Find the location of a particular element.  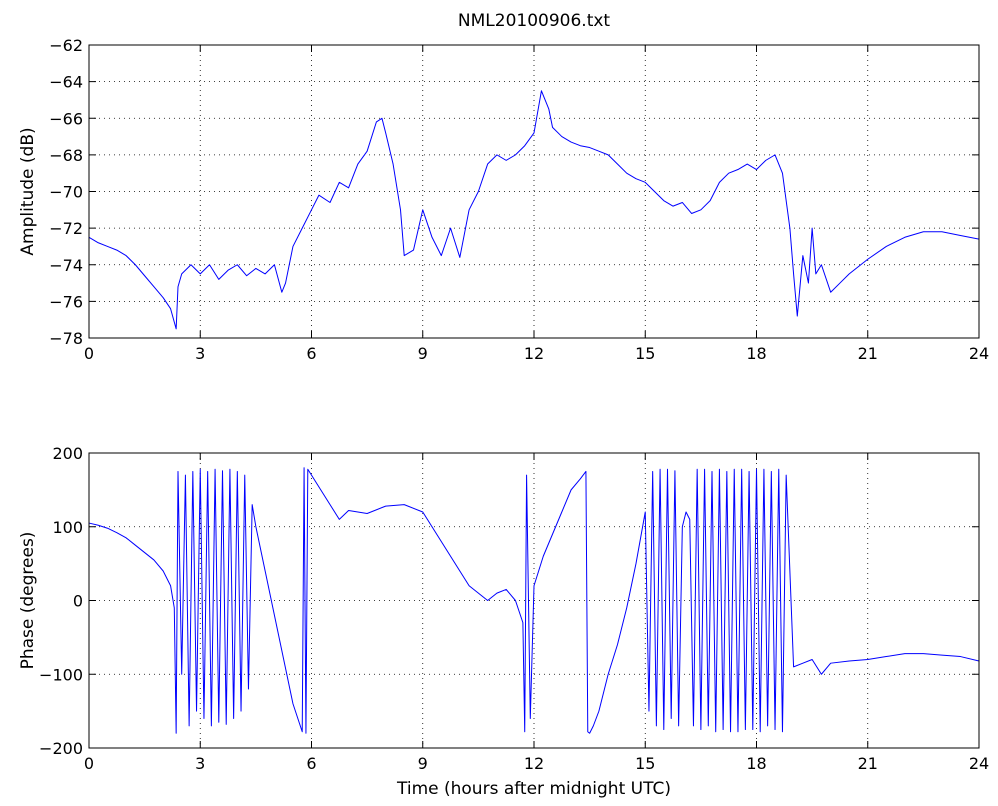

phase-ytick-label: 100 is located at coordinates (67, 527).